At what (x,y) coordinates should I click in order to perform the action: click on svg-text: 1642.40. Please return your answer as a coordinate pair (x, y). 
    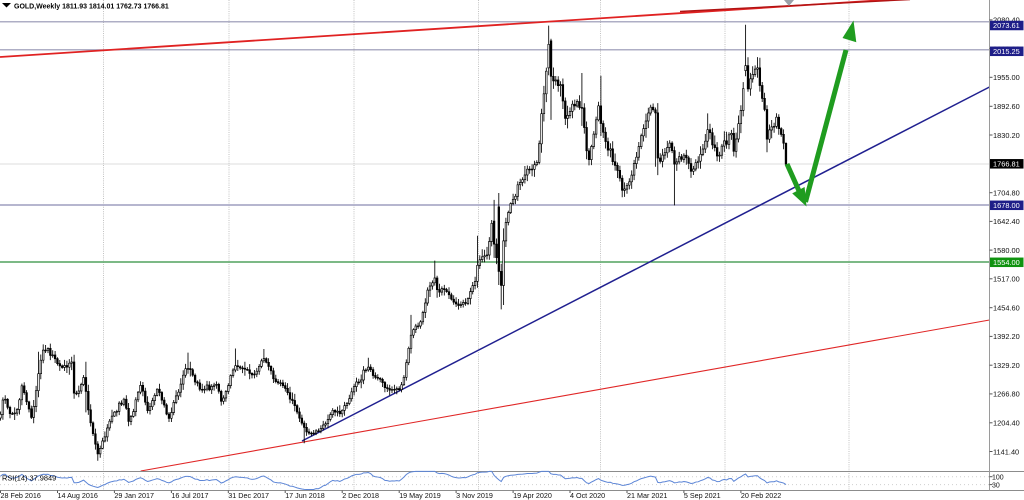
    Looking at the image, I should click on (1006, 221).